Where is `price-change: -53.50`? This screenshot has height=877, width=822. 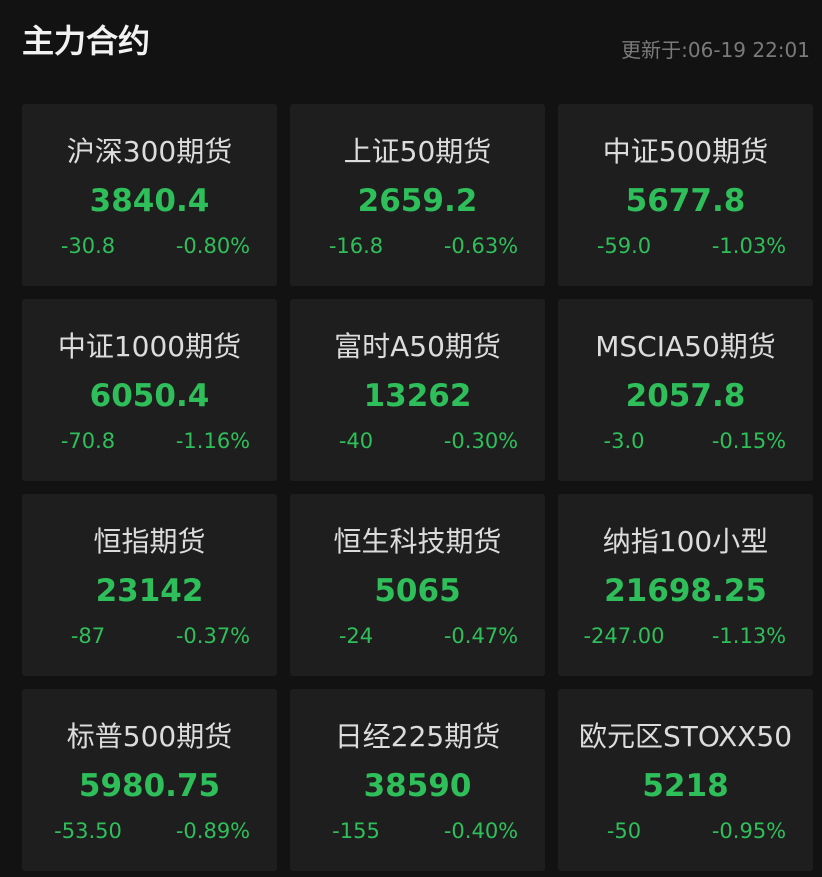 price-change: -53.50 is located at coordinates (88, 831).